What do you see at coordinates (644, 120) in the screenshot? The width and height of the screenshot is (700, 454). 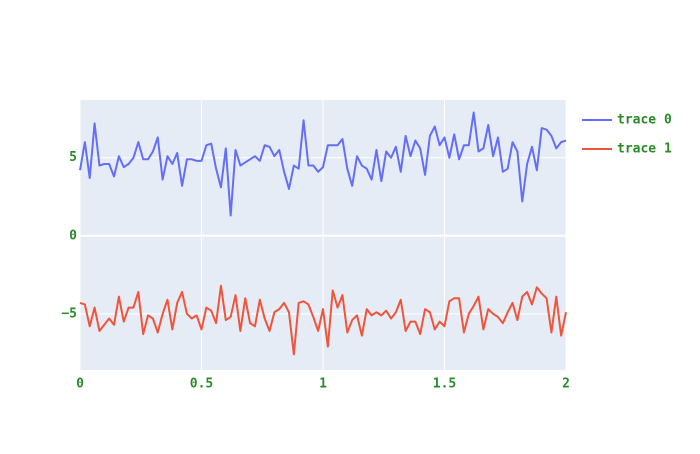 I see `legend-label: trace 0` at bounding box center [644, 120].